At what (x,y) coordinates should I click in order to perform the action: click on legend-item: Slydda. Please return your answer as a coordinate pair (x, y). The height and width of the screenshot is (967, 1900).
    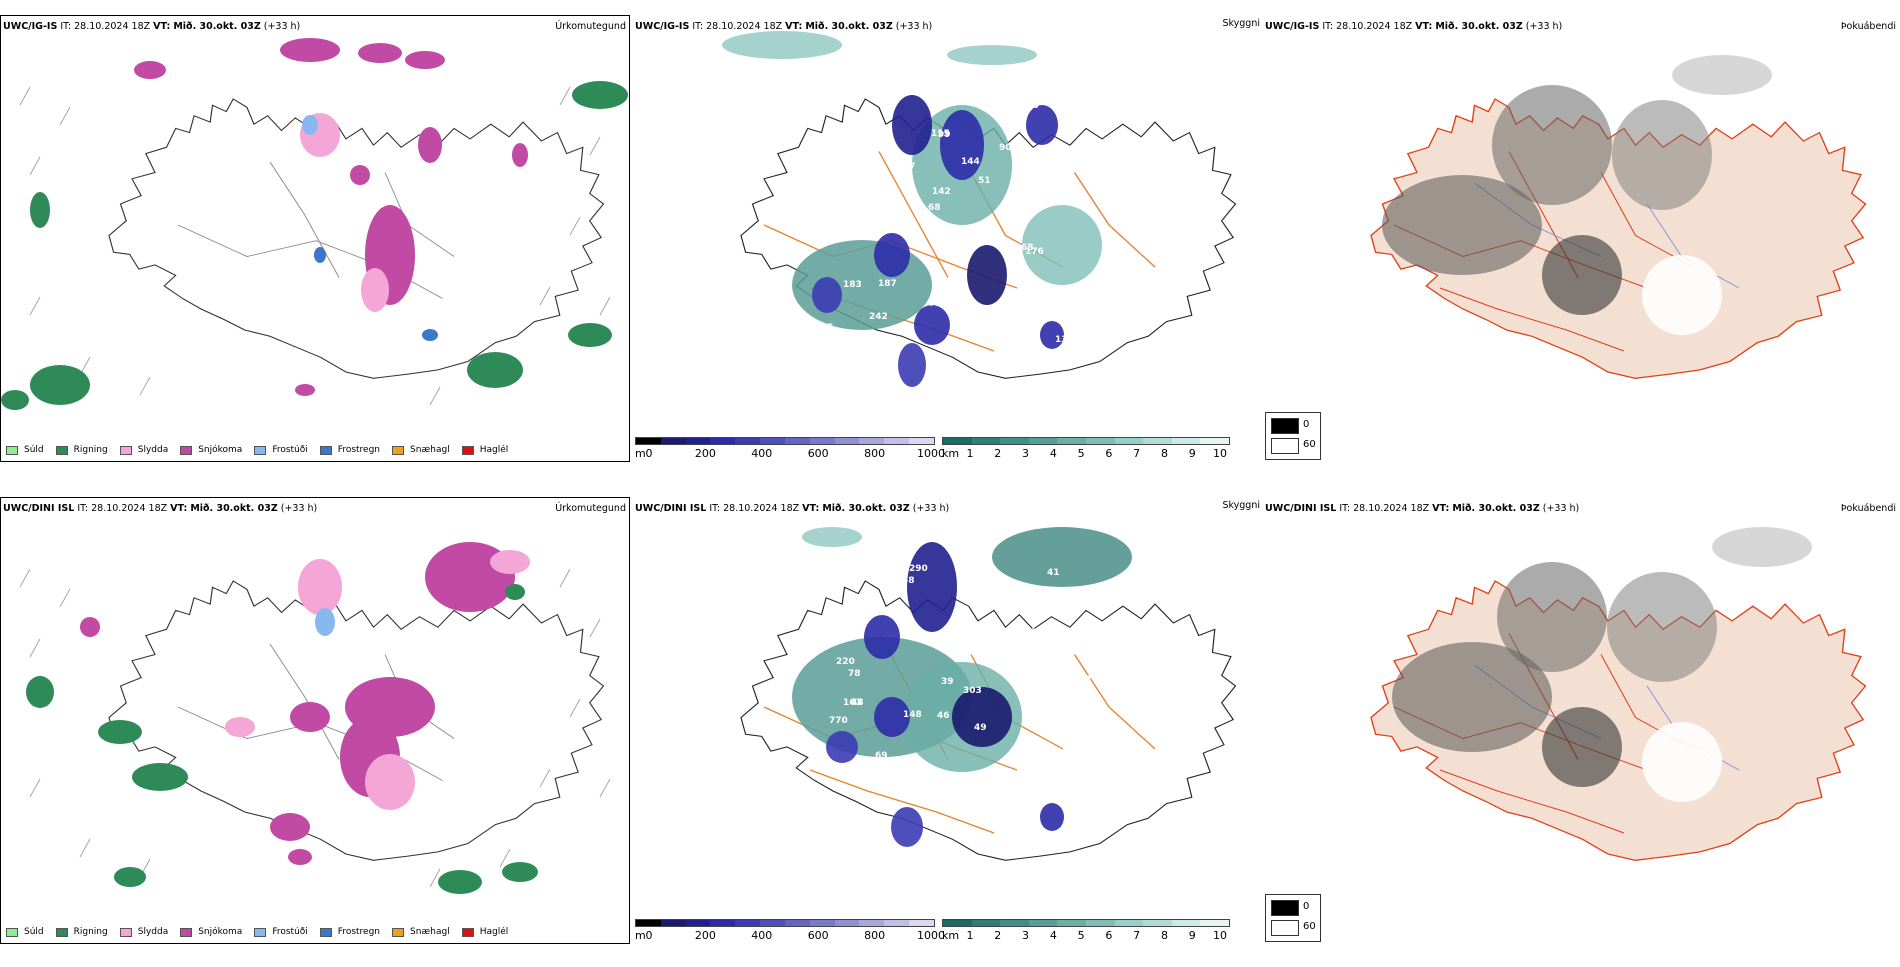
    Looking at the image, I should click on (144, 932).